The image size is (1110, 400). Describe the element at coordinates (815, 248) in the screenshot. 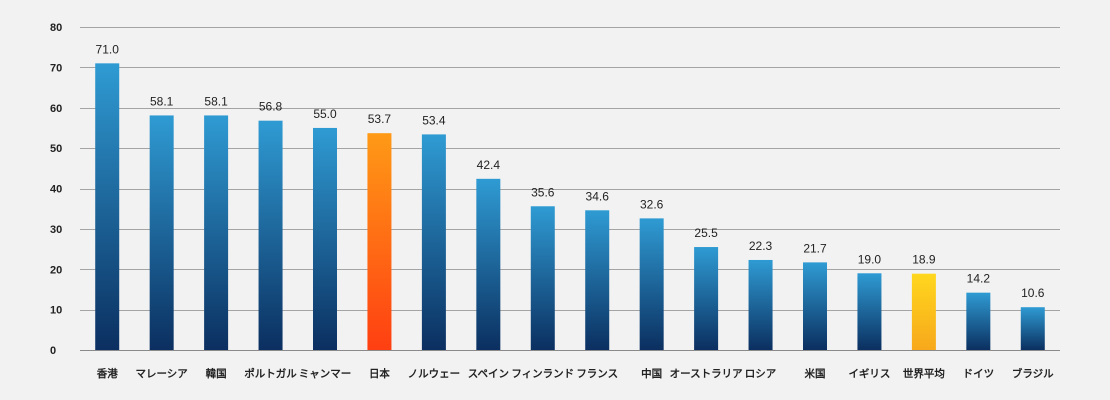

I see `data-label: 21.7` at that location.